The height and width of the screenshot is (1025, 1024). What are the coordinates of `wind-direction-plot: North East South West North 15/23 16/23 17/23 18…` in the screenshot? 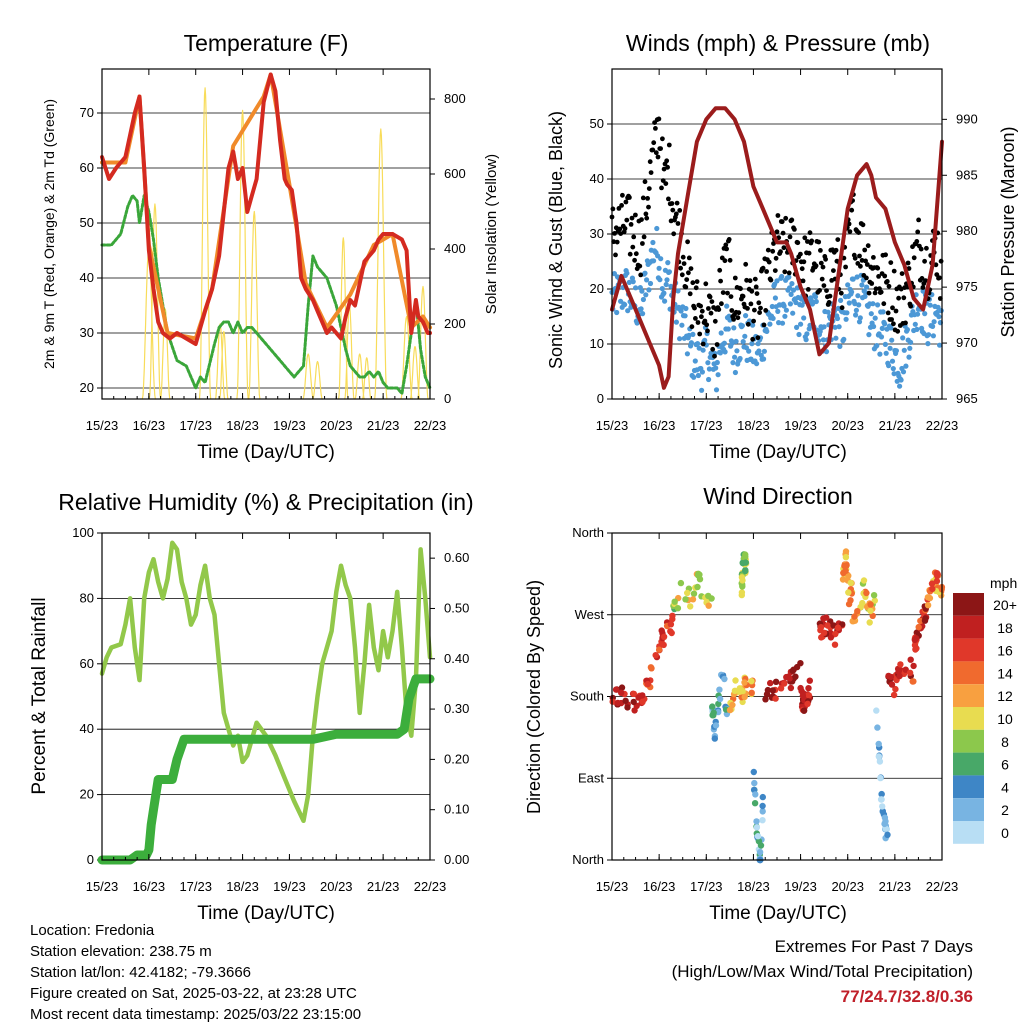 It's located at (764, 709).